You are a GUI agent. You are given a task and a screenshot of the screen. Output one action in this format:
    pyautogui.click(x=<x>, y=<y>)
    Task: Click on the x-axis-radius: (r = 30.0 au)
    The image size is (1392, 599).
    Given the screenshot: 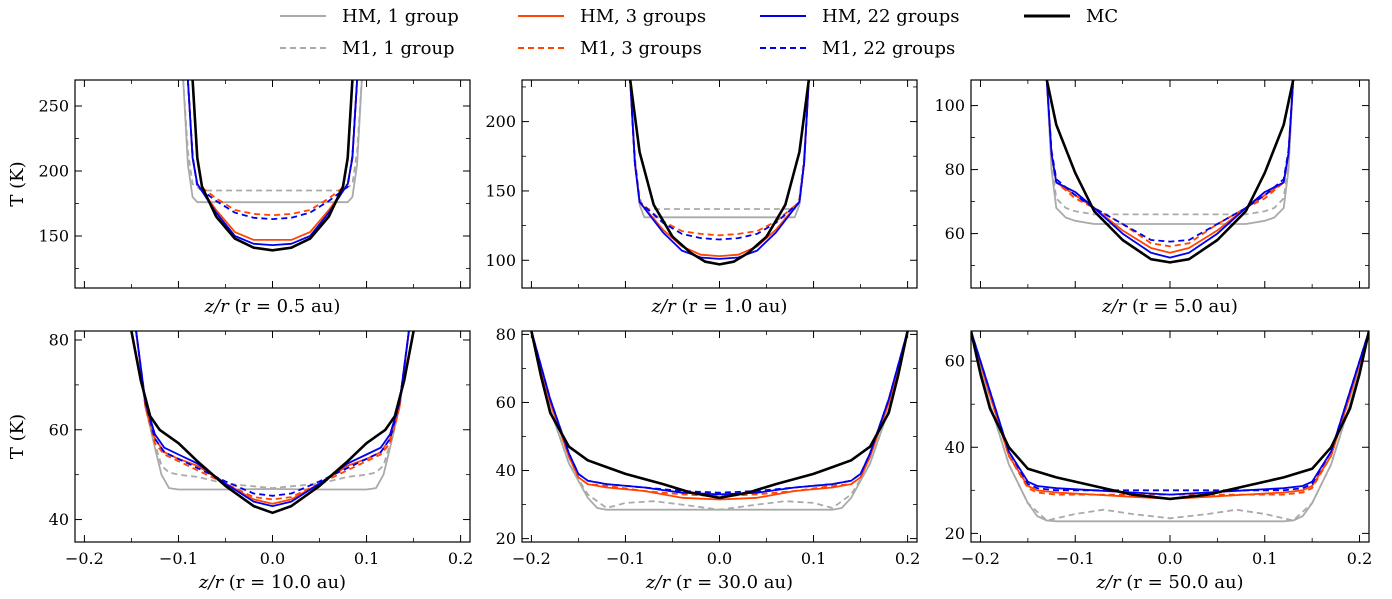 What is the action you would take?
    pyautogui.click(x=731, y=582)
    